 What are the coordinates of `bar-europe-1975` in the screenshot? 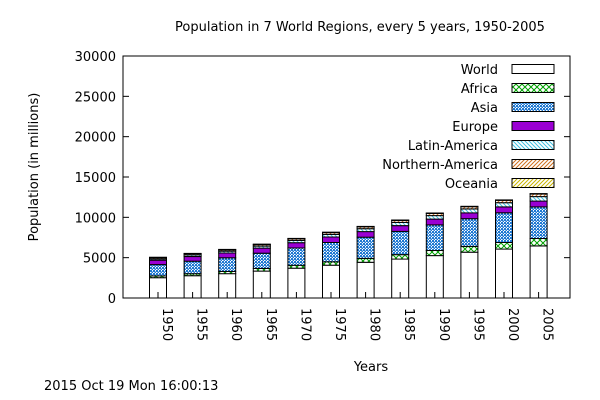 It's located at (331, 239).